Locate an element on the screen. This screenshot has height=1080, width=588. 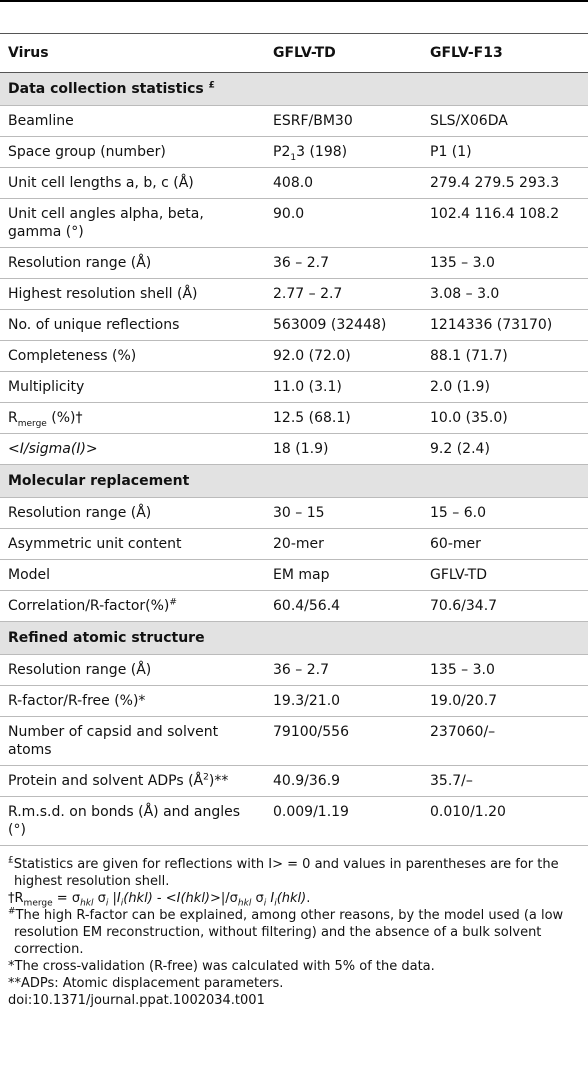
cell: 70.6/34.7 is located at coordinates (505, 606).